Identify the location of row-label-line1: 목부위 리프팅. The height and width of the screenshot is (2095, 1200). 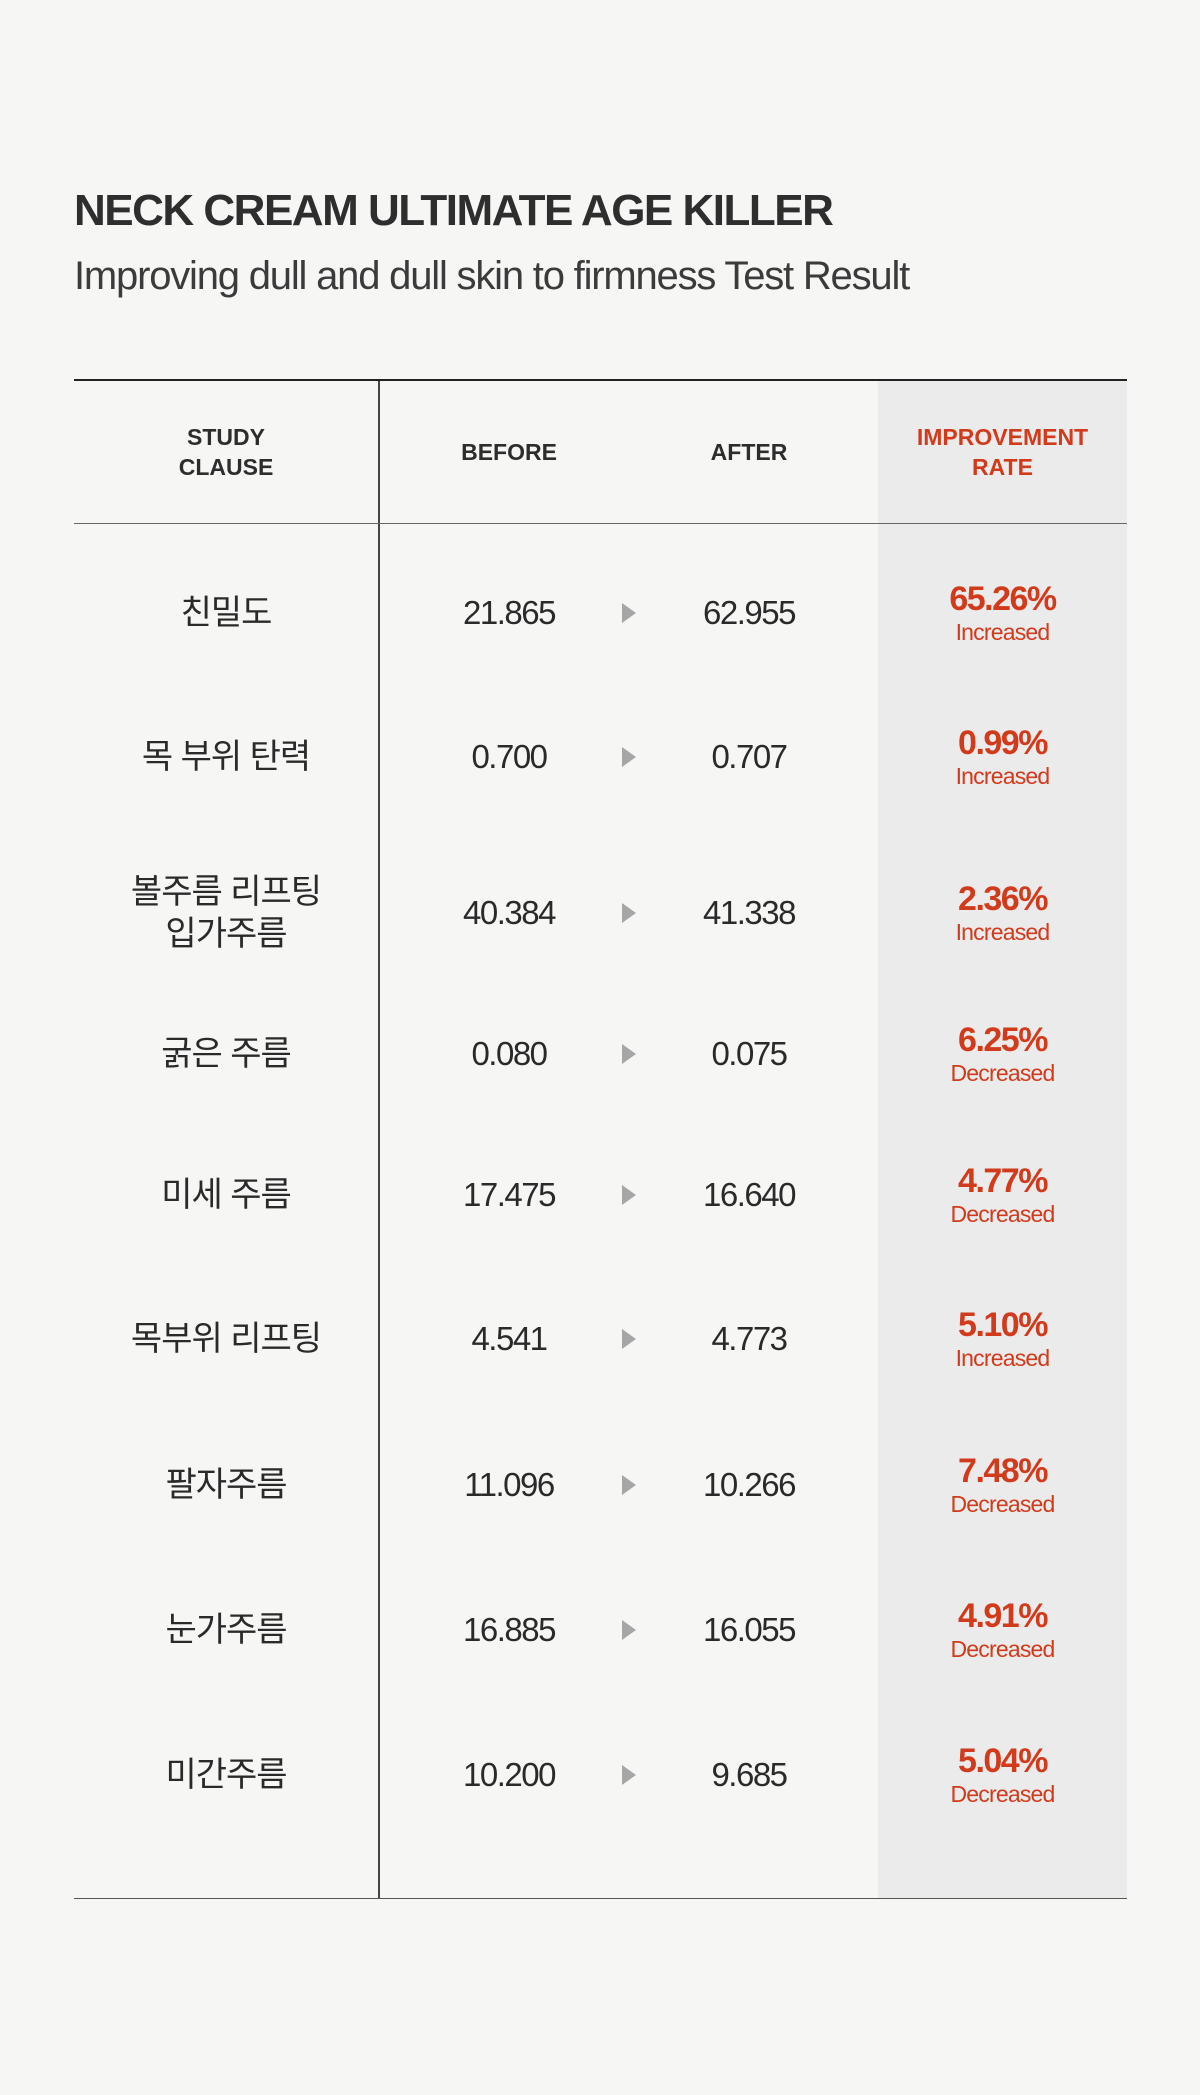
(226, 1339).